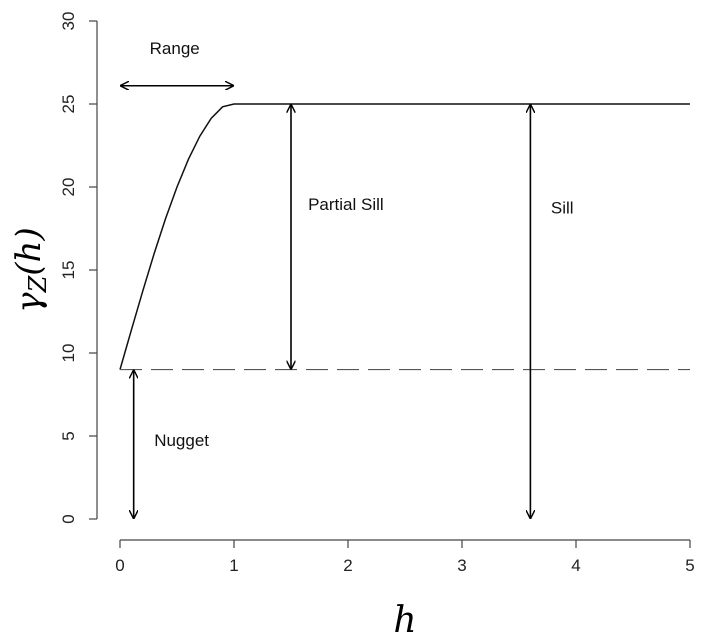 Image resolution: width=715 pixels, height=641 pixels. Describe the element at coordinates (346, 204) in the screenshot. I see `partial-sill-label: Partial Sill` at that location.